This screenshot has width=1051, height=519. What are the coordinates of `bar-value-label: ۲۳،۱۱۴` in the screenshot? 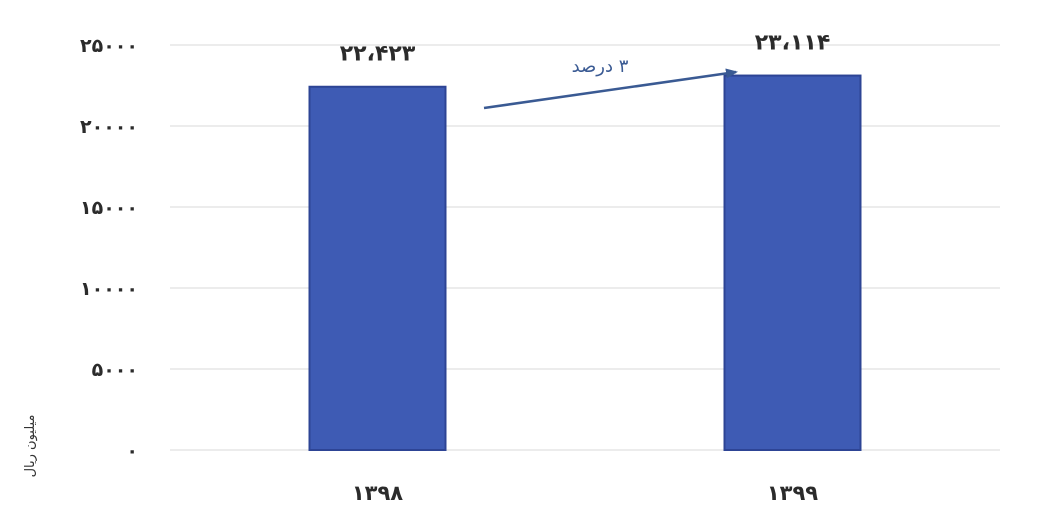 It's located at (793, 43).